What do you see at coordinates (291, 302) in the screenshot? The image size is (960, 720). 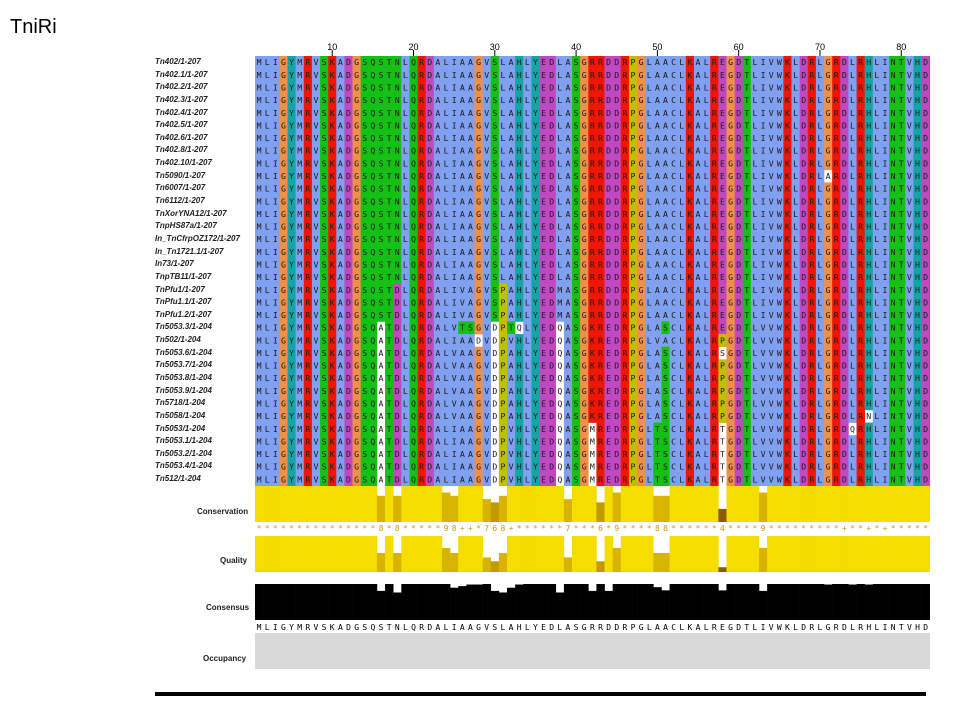 I see `residue-letter: Y` at bounding box center [291, 302].